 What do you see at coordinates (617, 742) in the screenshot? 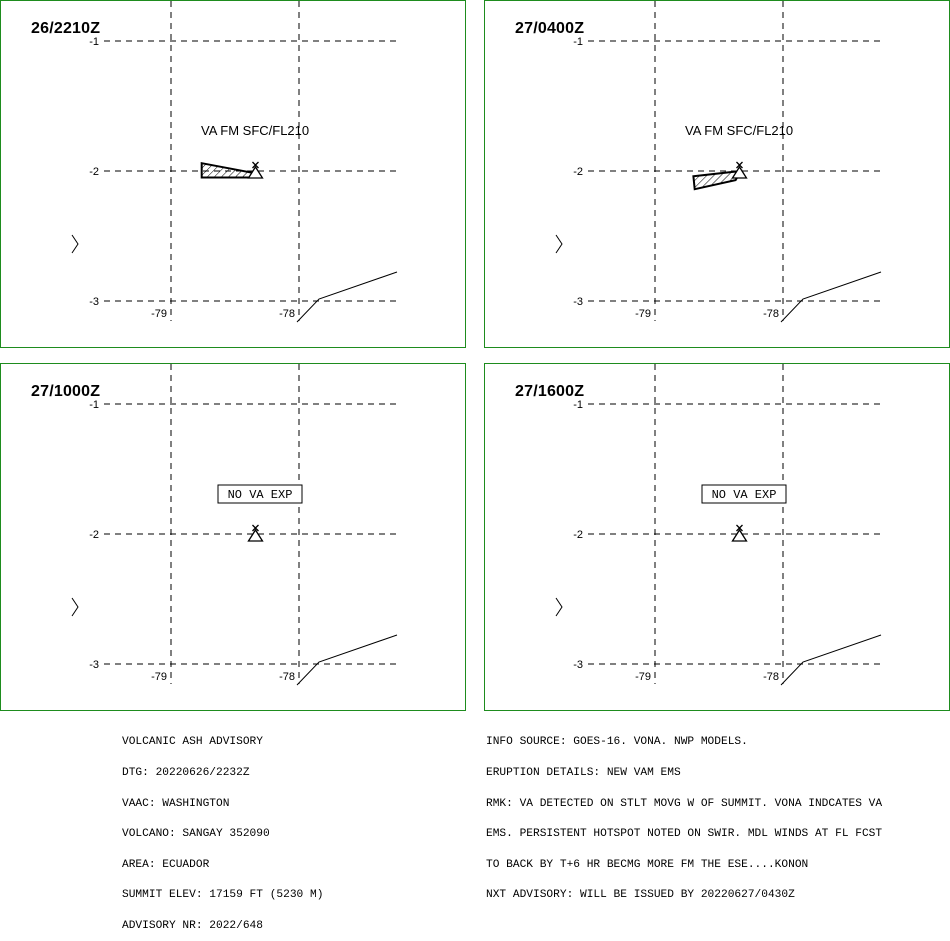
I see `advisory-line: INFO SOURCE: GOES-16. VONA. NWP MODELS.` at bounding box center [617, 742].